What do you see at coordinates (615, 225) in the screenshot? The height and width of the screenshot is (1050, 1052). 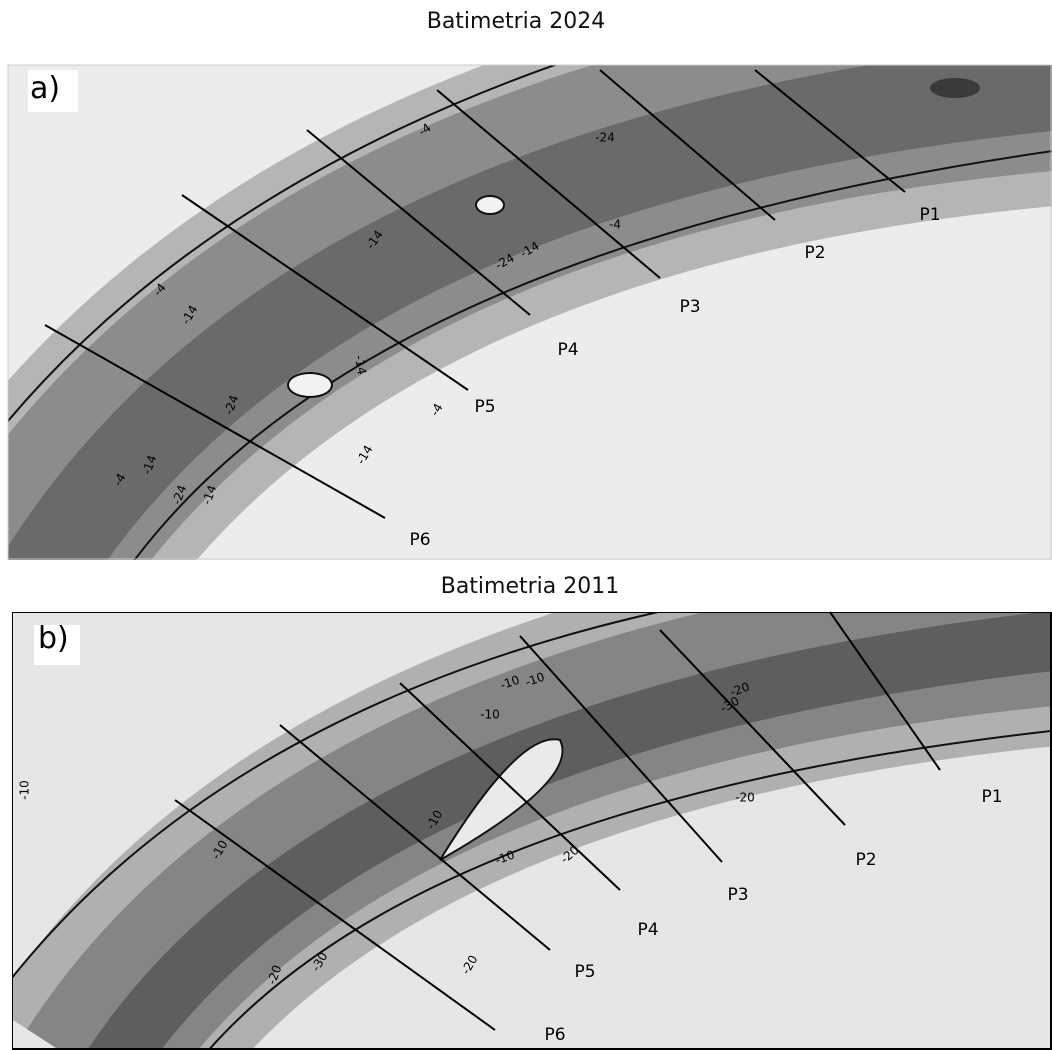 I see `contour-label: -4` at bounding box center [615, 225].